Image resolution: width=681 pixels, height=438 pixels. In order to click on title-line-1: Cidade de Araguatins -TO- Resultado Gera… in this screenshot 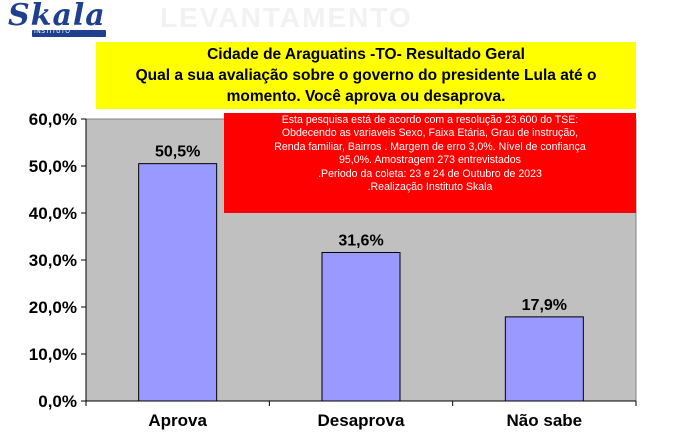, I will do `click(366, 54)`.